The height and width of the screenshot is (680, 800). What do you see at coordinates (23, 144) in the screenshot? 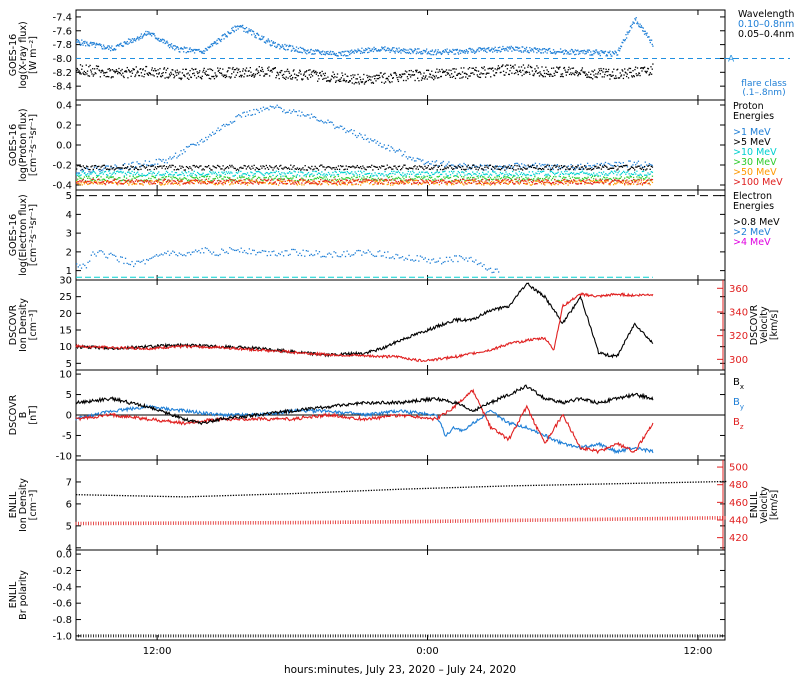
I see `y-axis-label-line: log(Proton flux)` at bounding box center [23, 144].